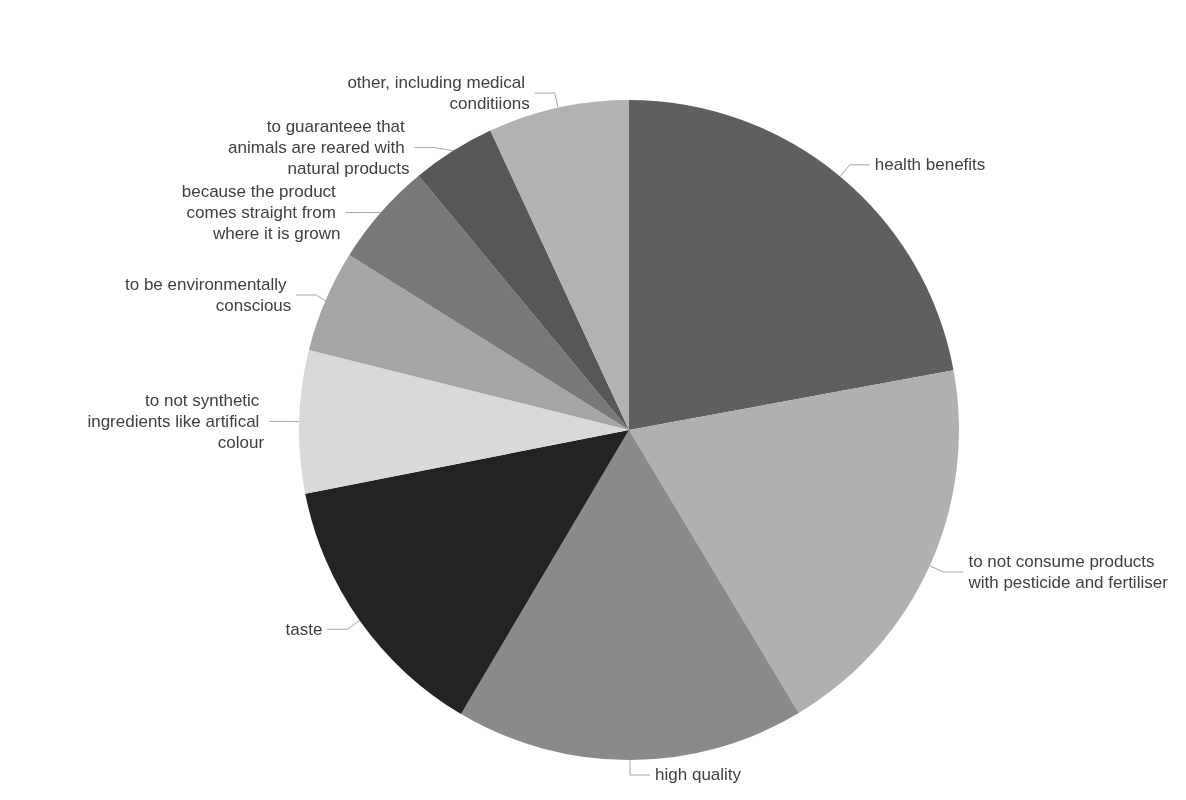  Describe the element at coordinates (438, 93) in the screenshot. I see `slice-label: other, including medical conditiions` at that location.